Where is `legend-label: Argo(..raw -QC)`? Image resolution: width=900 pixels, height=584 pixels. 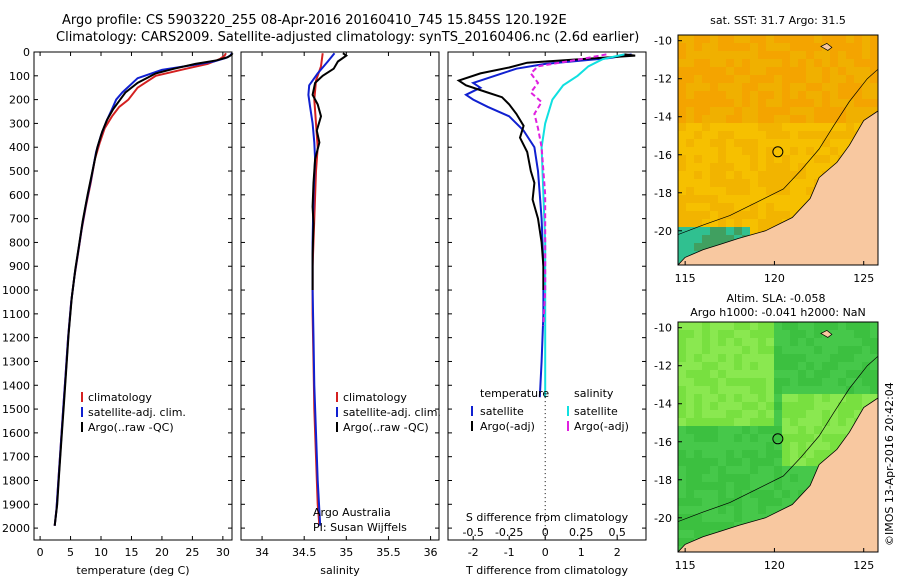 legend-label: Argo(..raw -QC) is located at coordinates (131, 427).